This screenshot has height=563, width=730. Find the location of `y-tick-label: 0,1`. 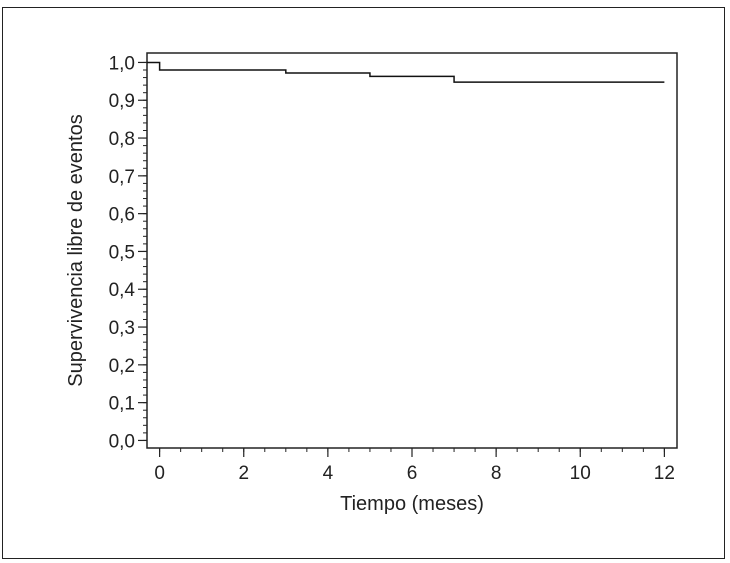

y-tick-label: 0,1 is located at coordinates (122, 404).